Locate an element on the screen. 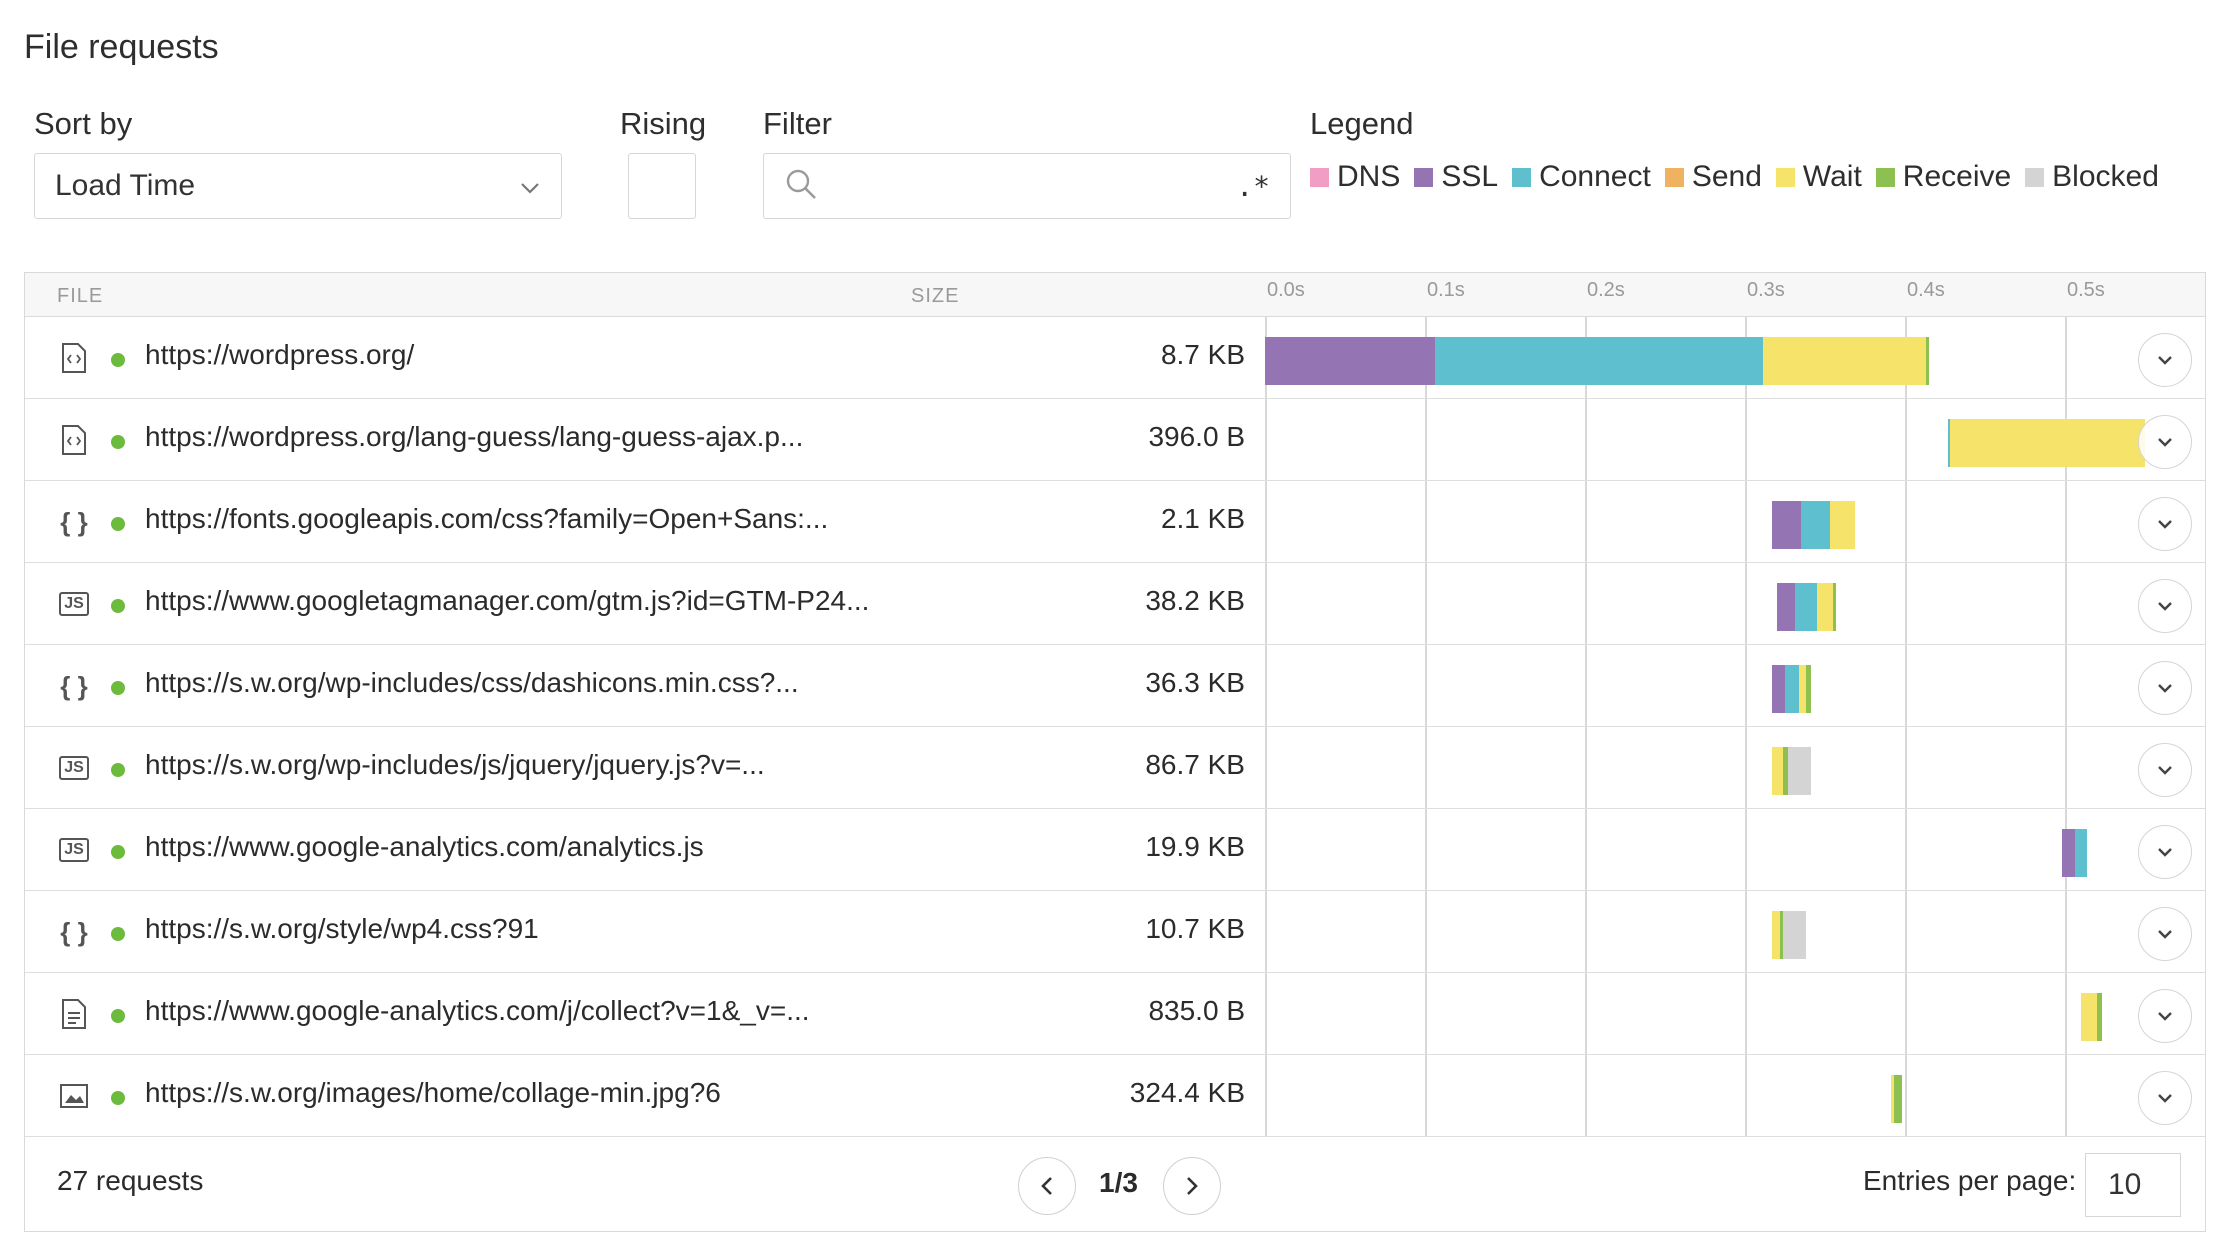 The width and height of the screenshot is (2230, 1256). regex-toggle: .* is located at coordinates (1253, 186).